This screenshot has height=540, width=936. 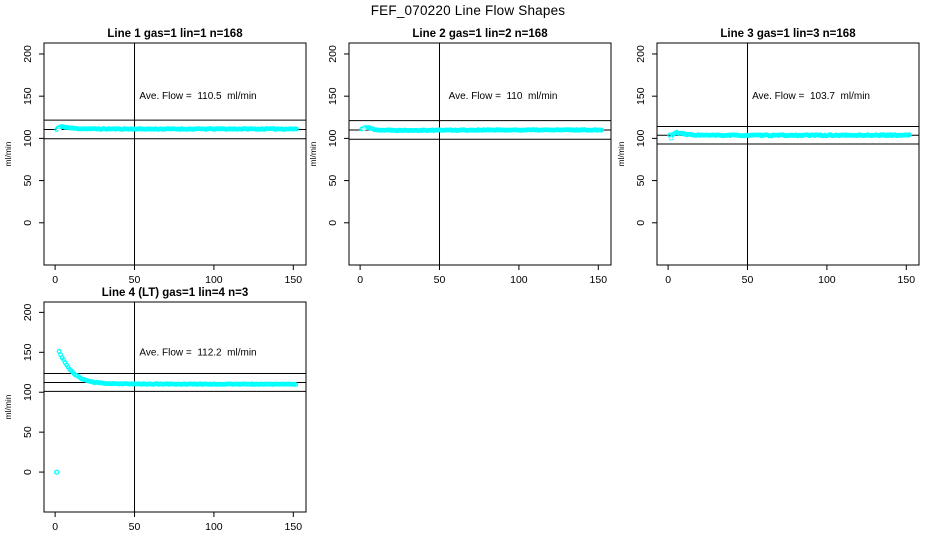 I want to click on ave-flow-annotation: Ave. Flow = 112.2 ml/min, so click(x=197, y=352).